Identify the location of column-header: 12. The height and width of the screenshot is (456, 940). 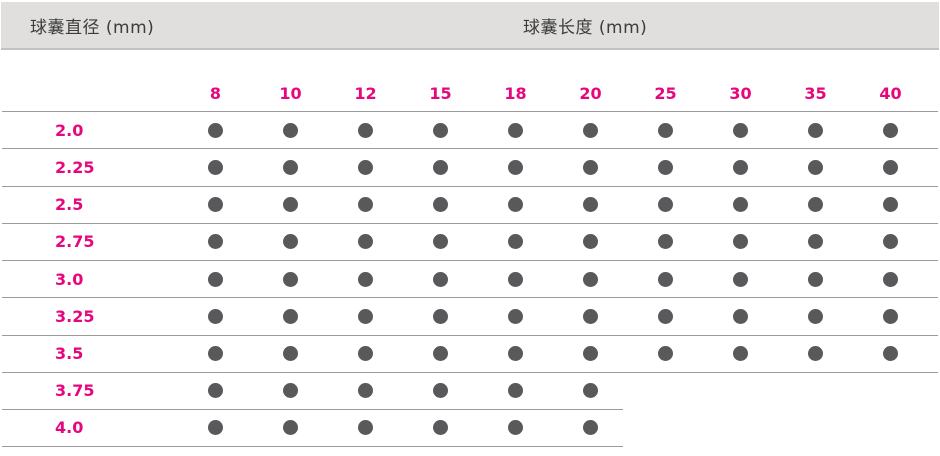
(365, 93).